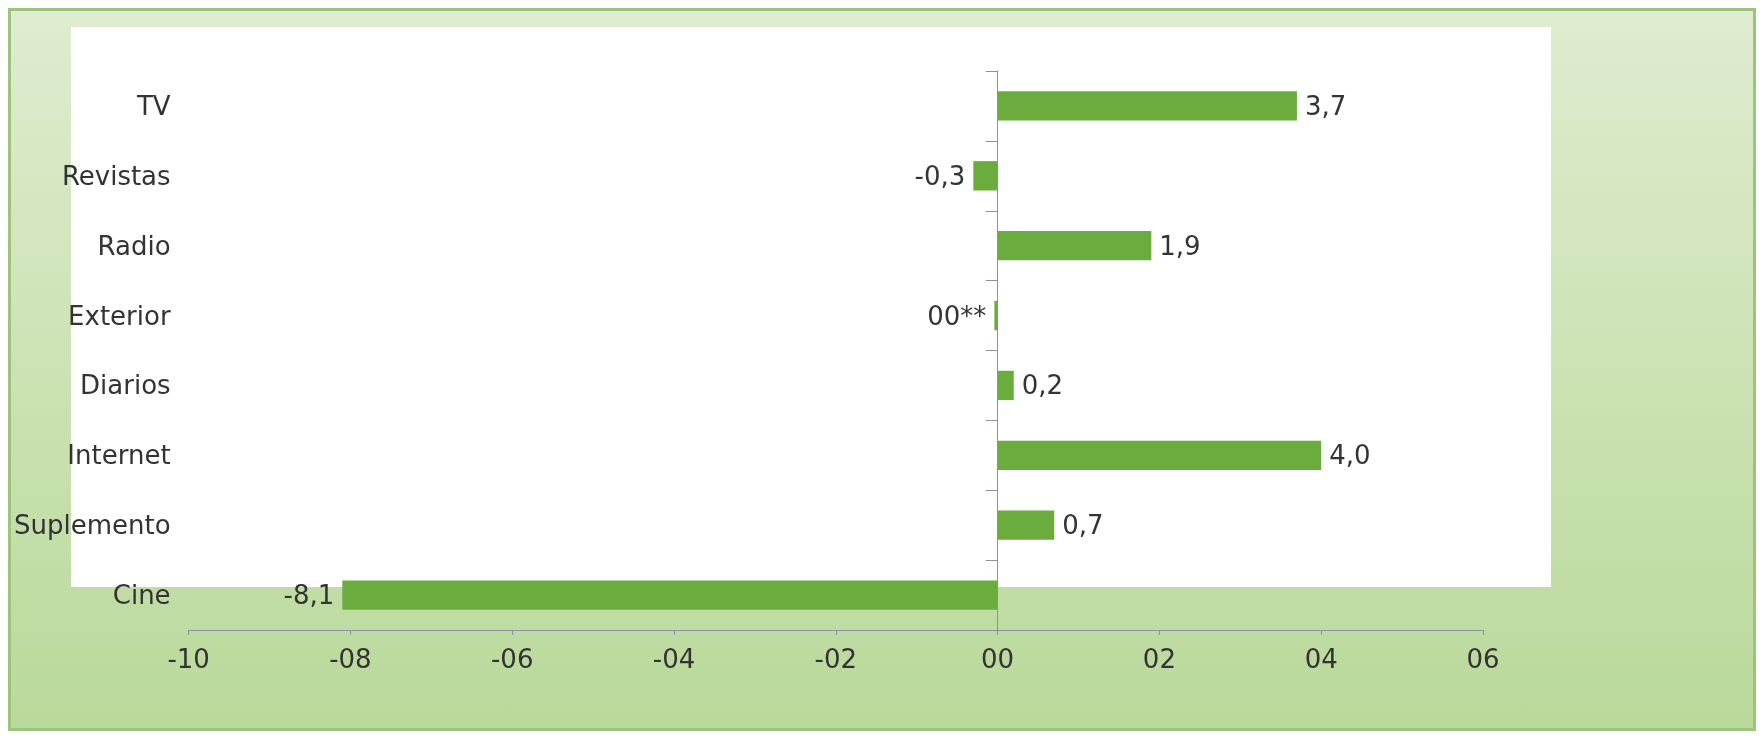 The image size is (1764, 739). Describe the element at coordinates (119, 455) in the screenshot. I see `y-tick-label: Internet` at that location.